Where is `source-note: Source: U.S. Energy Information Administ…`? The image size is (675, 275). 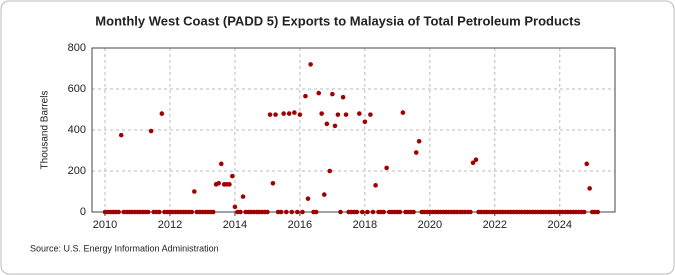 source-note: Source: U.S. Energy Information Administ… is located at coordinates (124, 248).